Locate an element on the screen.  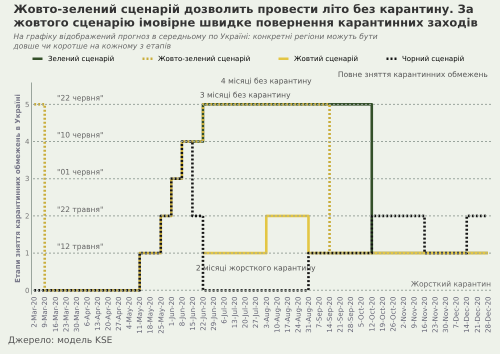
chart-title: Жовто-зелений сценарій дозволить провести літо без карантину. За жовтого сценарію імовірне швидке повернення карантинних заходів is located at coordinates (246, 16).